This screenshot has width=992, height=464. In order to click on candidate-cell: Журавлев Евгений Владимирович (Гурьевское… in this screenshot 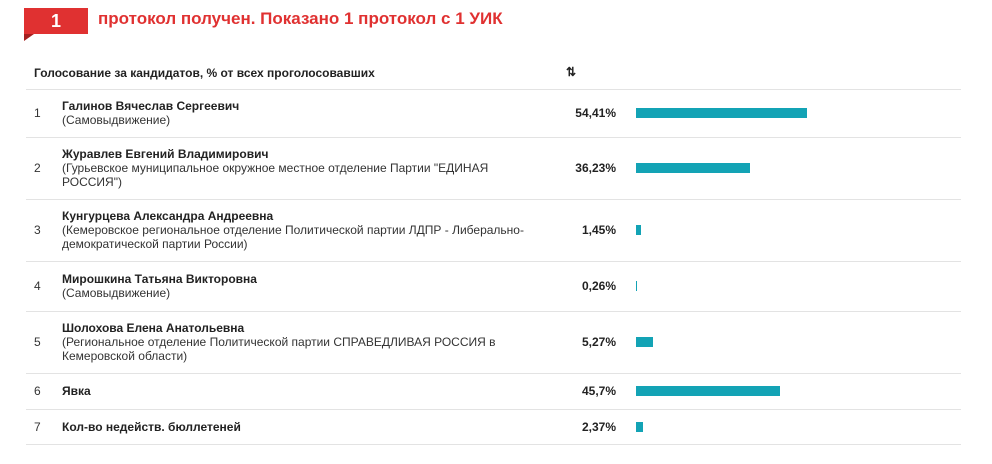, I will do `click(297, 168)`.